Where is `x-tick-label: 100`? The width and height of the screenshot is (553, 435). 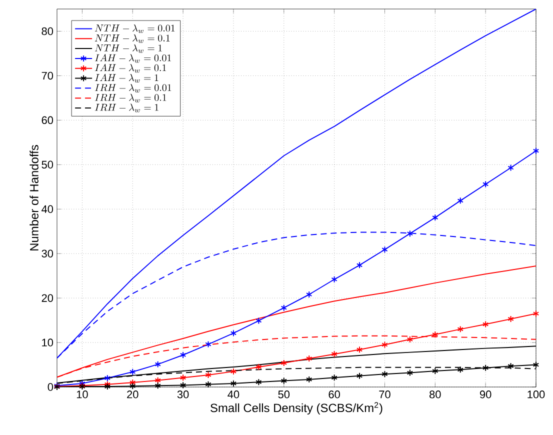 x-tick-label: 100 is located at coordinates (536, 394).